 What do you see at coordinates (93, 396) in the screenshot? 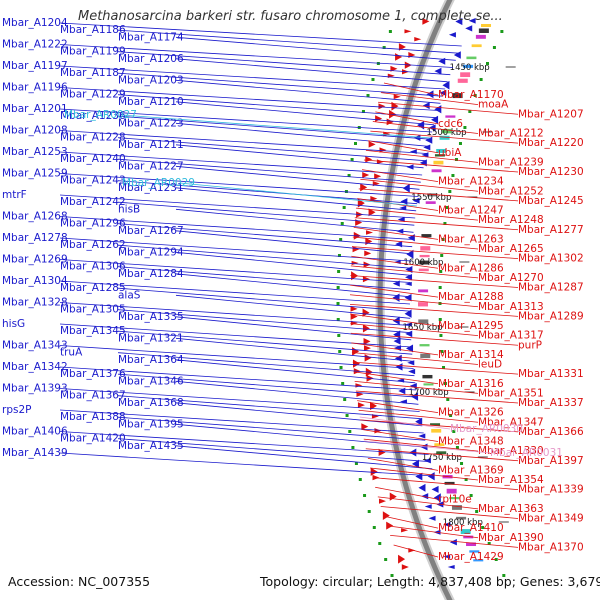
I see `gene-label-forward: Mbar_A1367` at bounding box center [93, 396].